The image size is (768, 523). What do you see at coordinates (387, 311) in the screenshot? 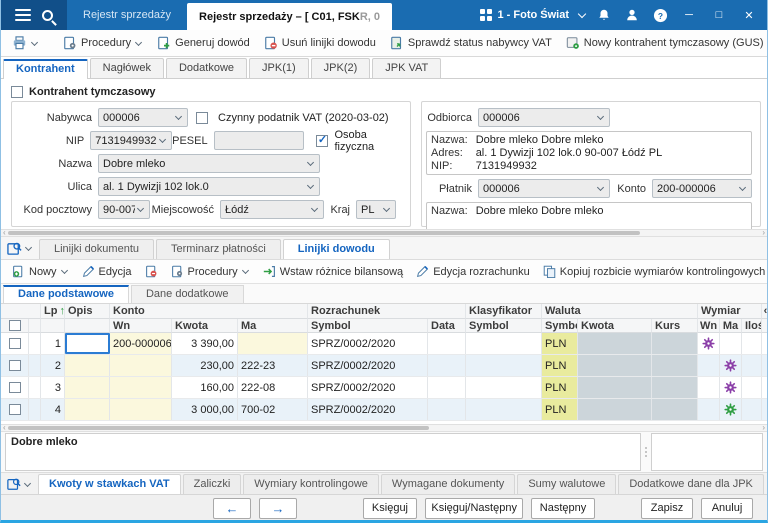
I see `group-header-rozrachunek: Rozrachunek` at bounding box center [387, 311].